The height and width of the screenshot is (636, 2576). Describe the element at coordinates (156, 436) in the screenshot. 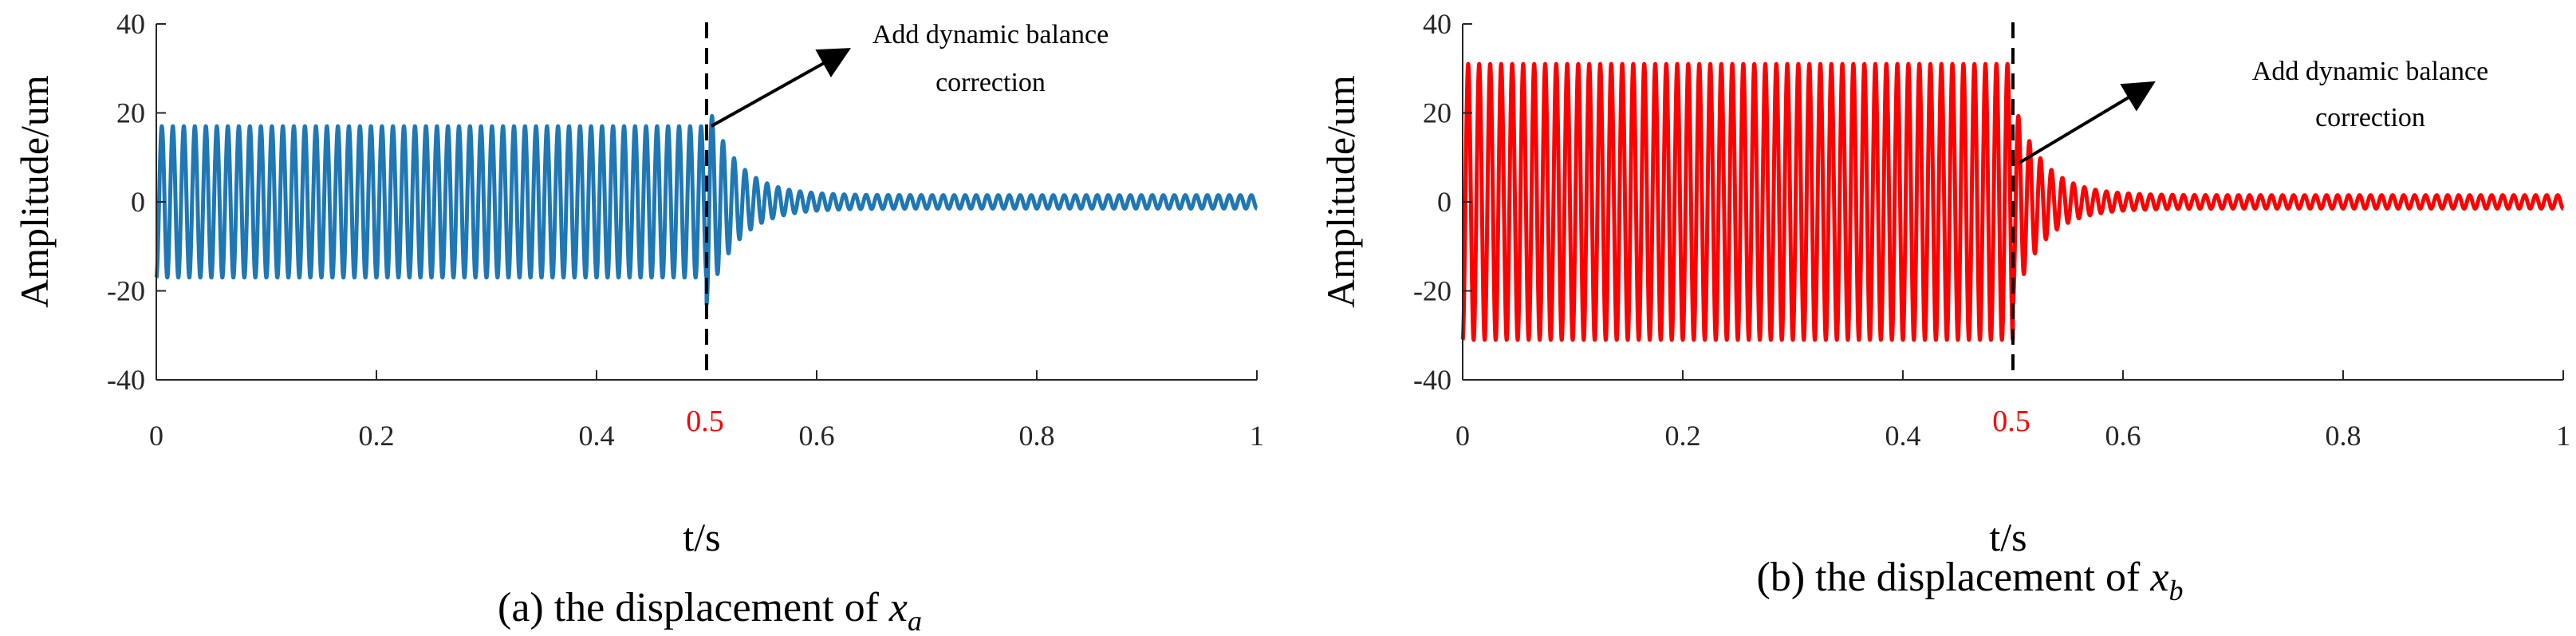

I see `panel-a-xtick-label: 0` at that location.